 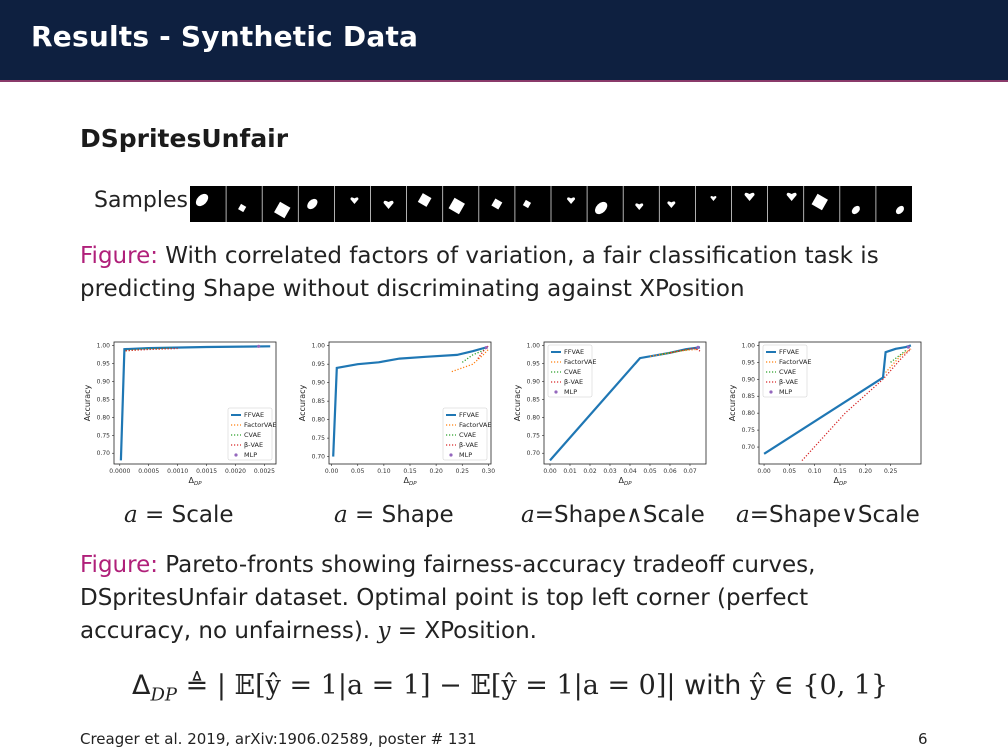 What do you see at coordinates (104, 435) in the screenshot?
I see `y-tick-label: 0.75` at bounding box center [104, 435].